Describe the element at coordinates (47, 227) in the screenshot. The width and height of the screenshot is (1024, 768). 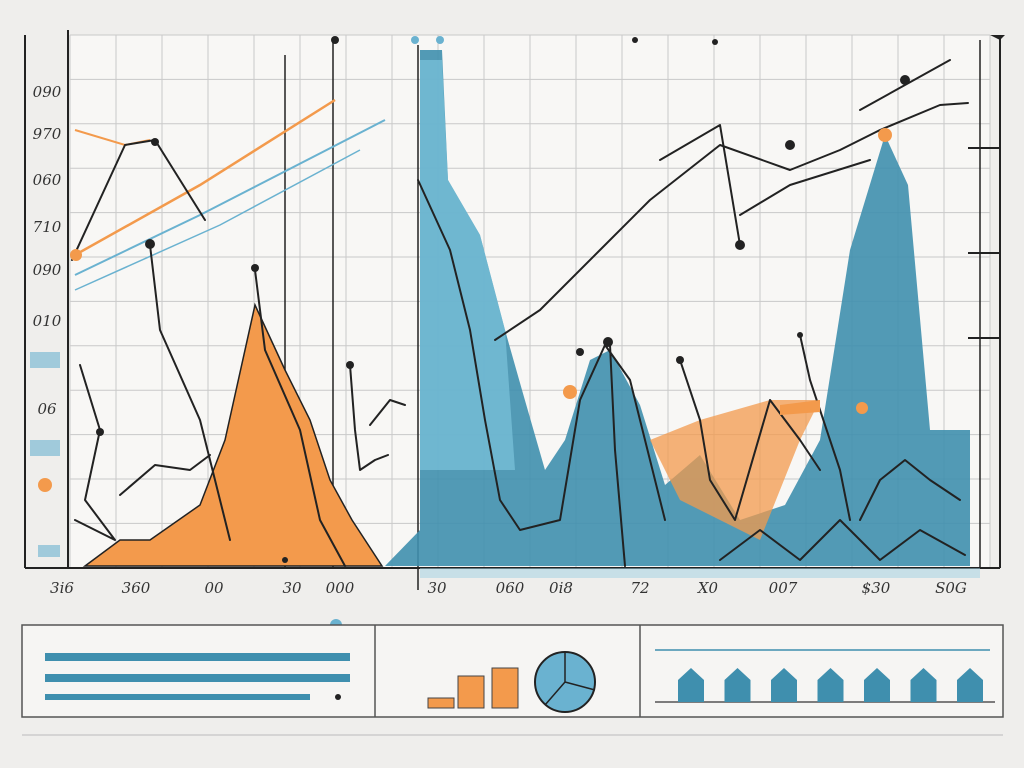
I see `y-label: 710` at that location.